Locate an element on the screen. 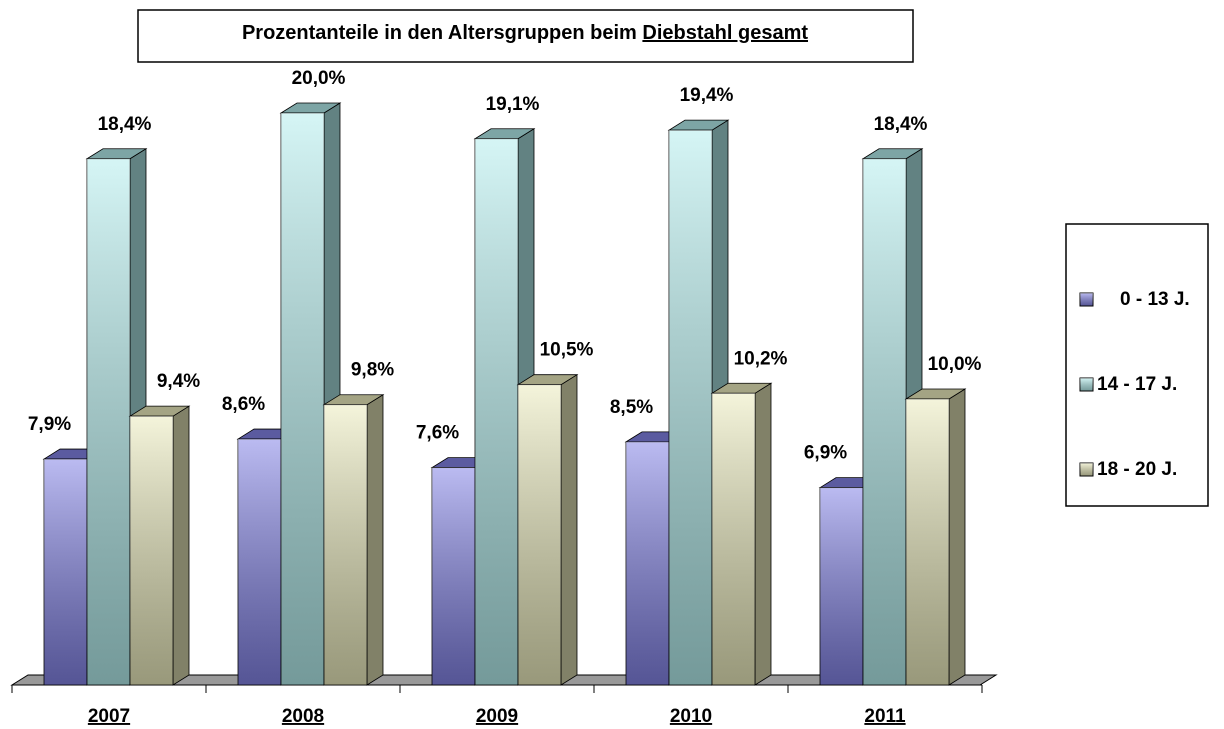 The height and width of the screenshot is (729, 1224). value-label: 19,1% is located at coordinates (513, 104).